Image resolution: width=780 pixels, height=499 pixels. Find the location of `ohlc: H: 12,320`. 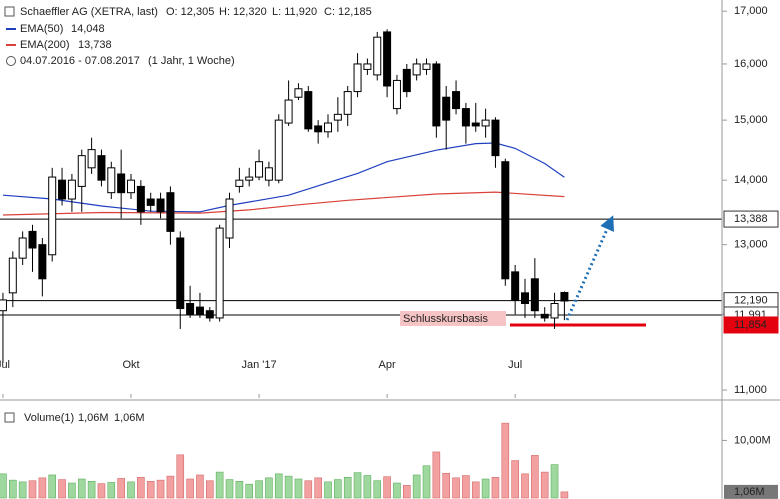

ohlc: H: 12,320 is located at coordinates (243, 12).